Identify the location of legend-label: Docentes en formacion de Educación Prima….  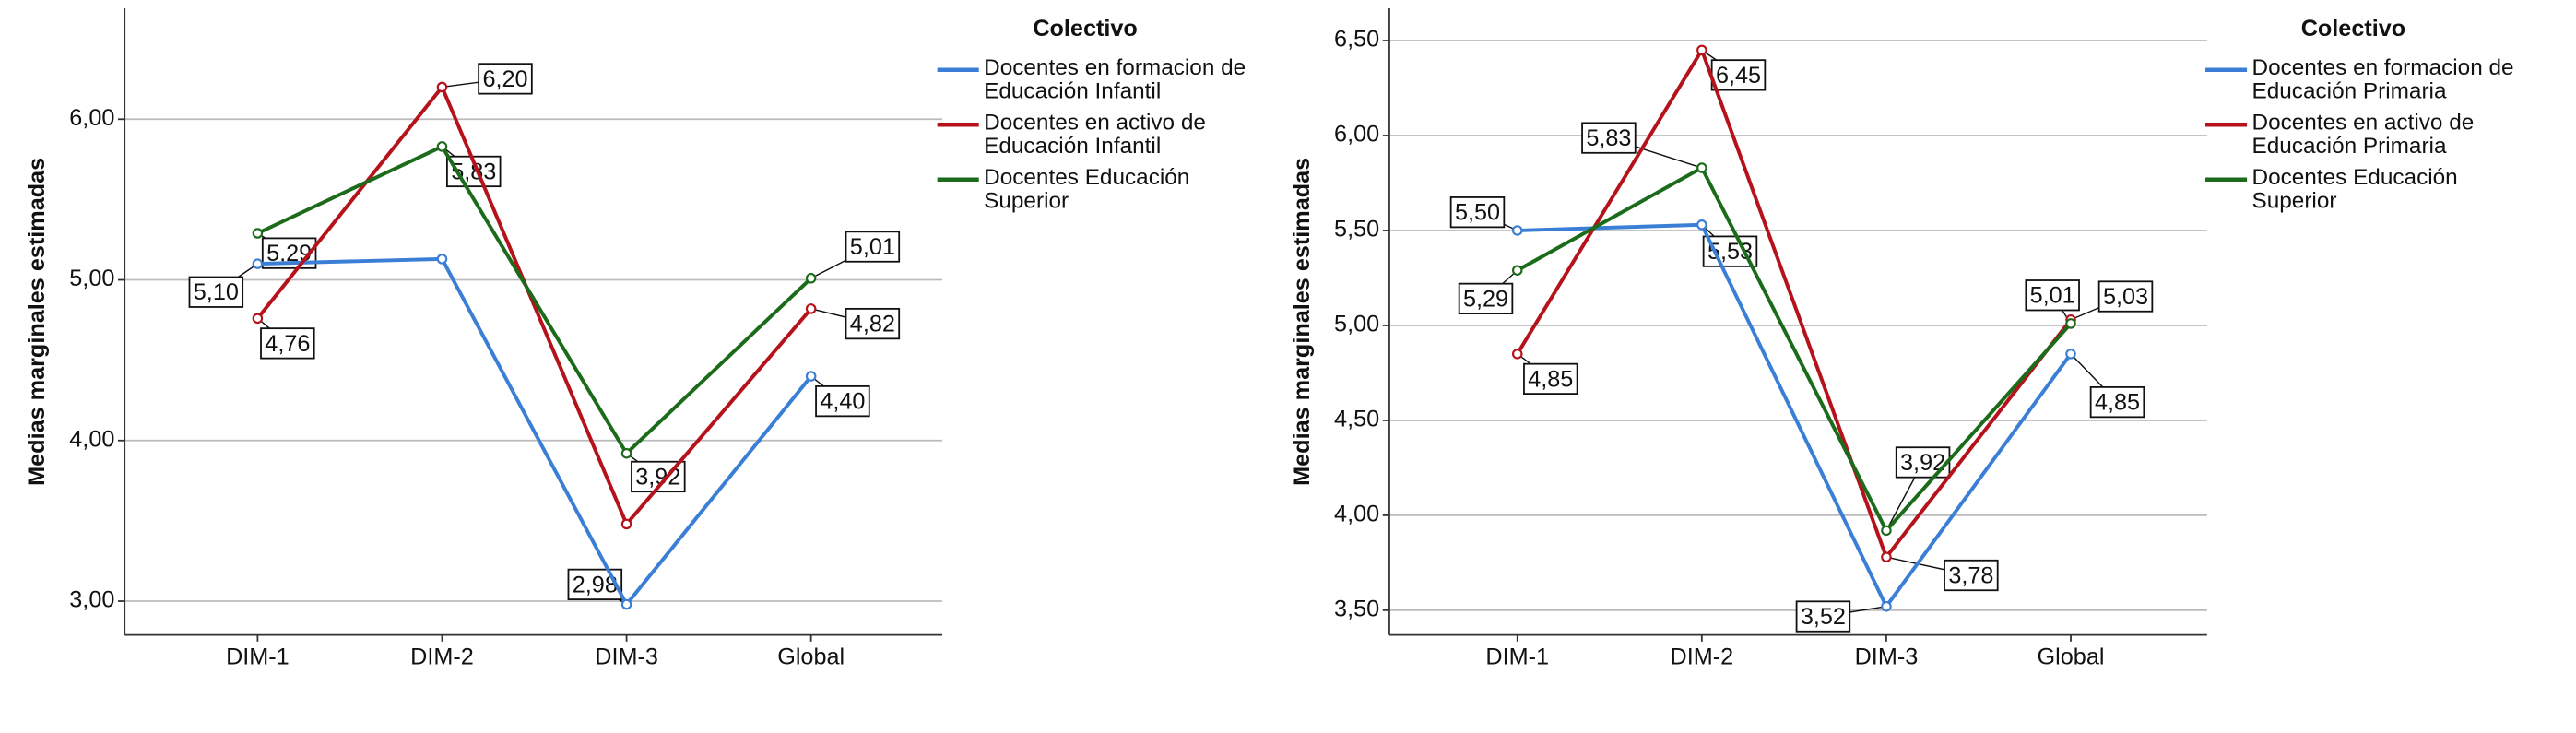
(2382, 80).